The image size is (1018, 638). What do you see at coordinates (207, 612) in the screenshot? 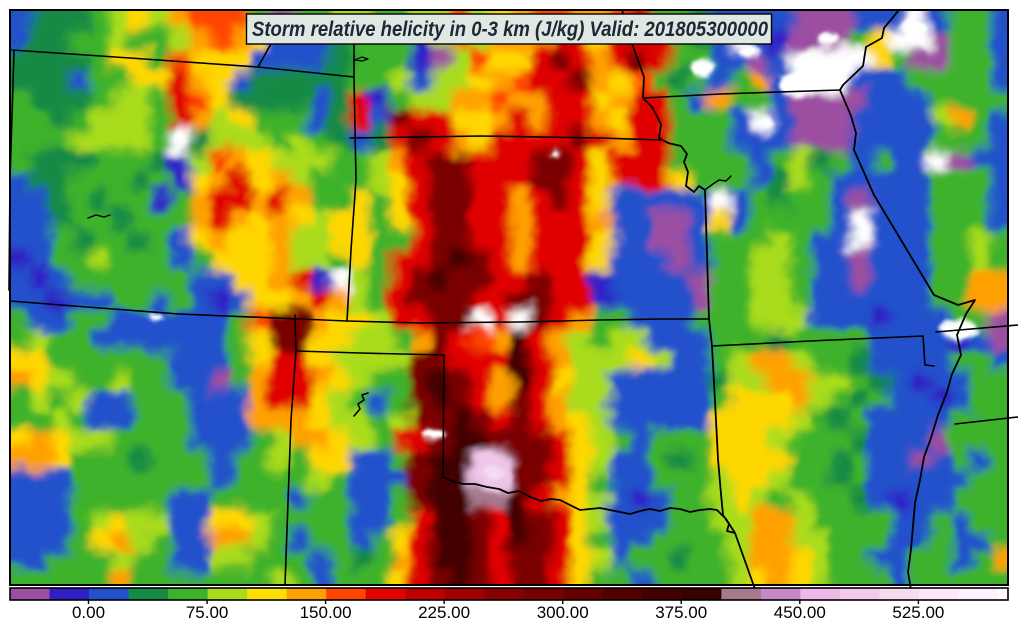
I see `svg-text: 75.00` at bounding box center [207, 612].